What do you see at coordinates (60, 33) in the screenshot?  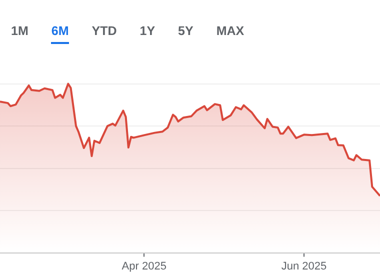 I see `text: 6M` at bounding box center [60, 33].